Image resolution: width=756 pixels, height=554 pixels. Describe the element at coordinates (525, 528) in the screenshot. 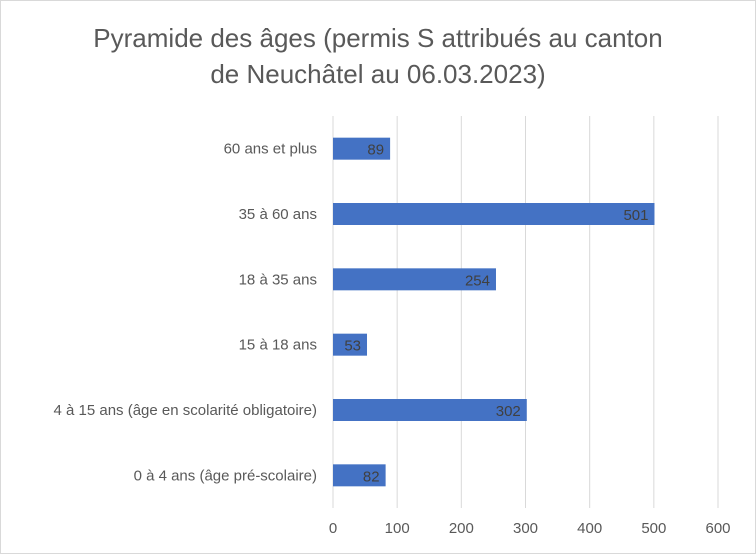

I see `x-tick-label: 300` at that location.